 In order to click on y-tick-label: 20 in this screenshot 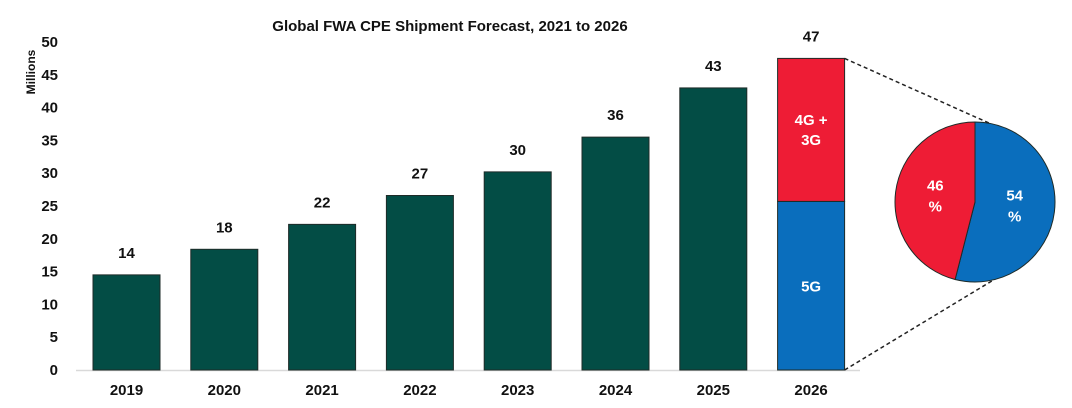, I will do `click(49, 239)`.